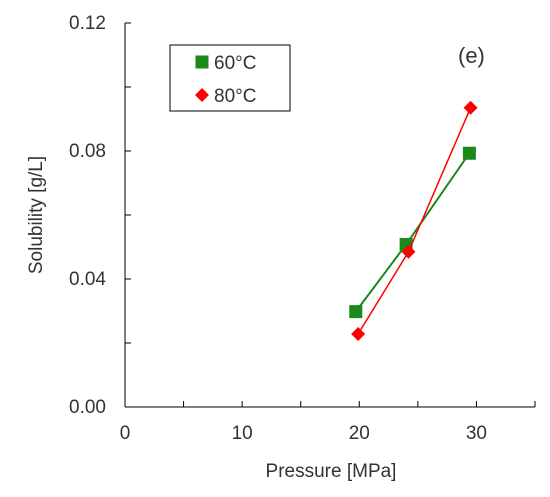 This screenshot has height=497, width=550. I want to click on y-axis-title: Solubility [g/L], so click(36, 215).